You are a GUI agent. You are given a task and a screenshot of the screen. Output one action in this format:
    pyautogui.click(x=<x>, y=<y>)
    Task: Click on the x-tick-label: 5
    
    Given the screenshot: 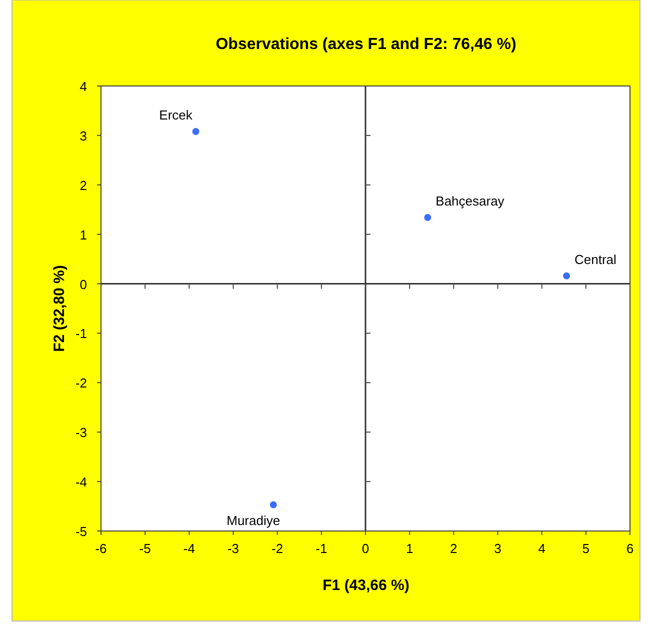 What is the action you would take?
    pyautogui.click(x=586, y=548)
    